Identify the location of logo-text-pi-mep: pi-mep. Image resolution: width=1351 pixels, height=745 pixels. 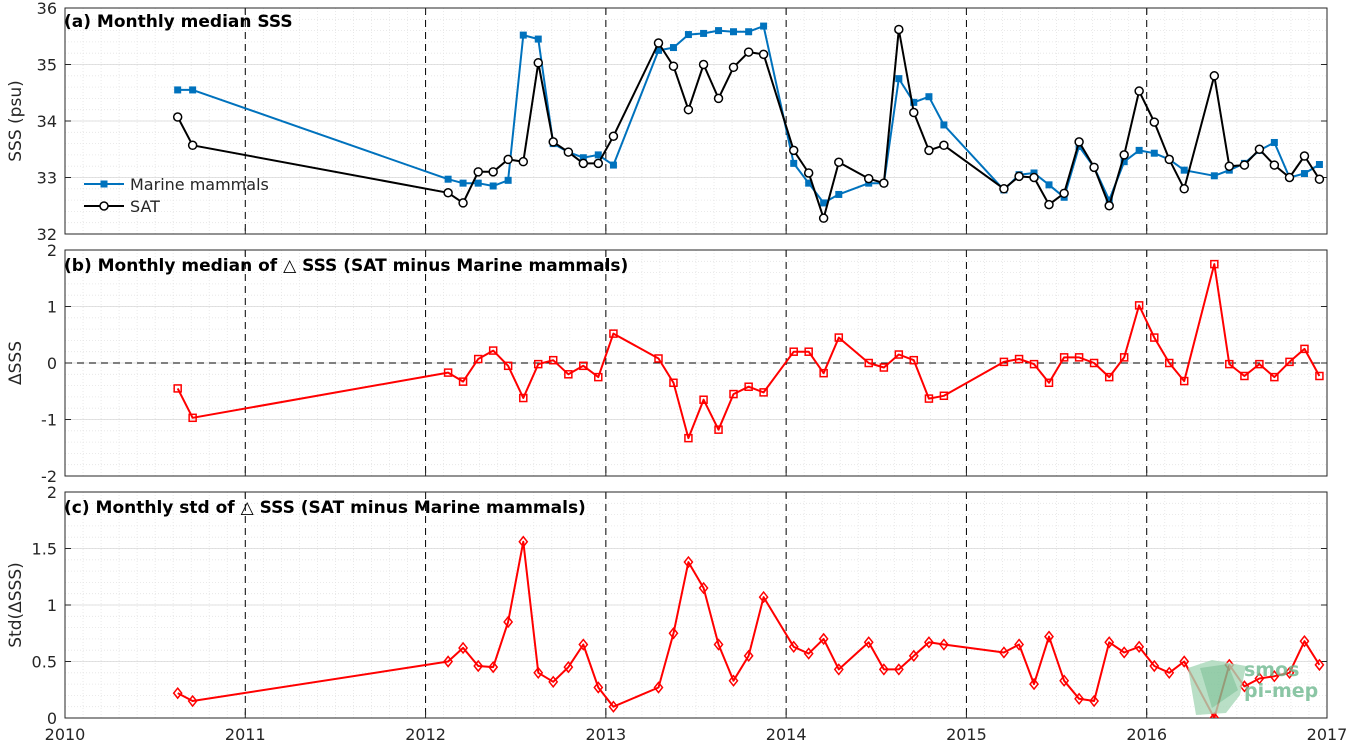
(1281, 691).